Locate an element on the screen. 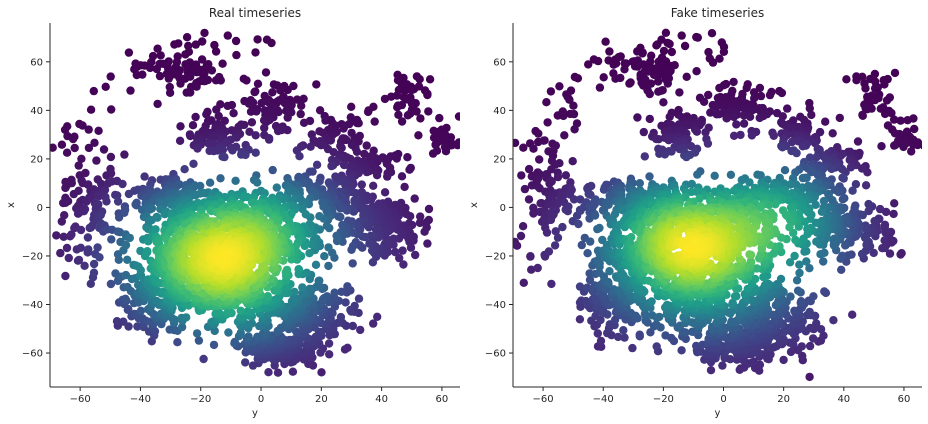 This screenshot has height=424, width=928. y-tick-label: 20 is located at coordinates (36, 159).